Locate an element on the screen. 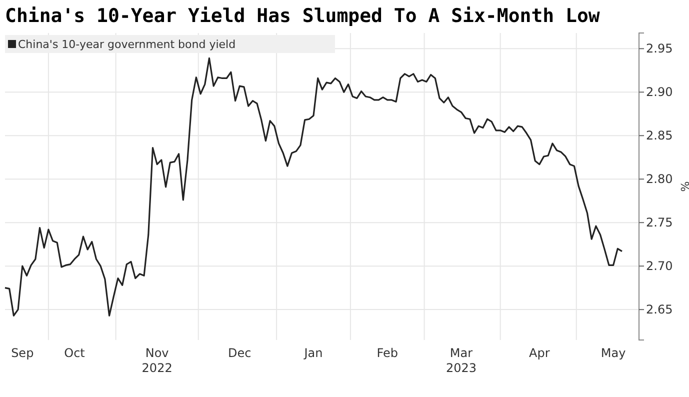 This screenshot has width=689, height=397. y-tick-label: 2.65 is located at coordinates (659, 309).